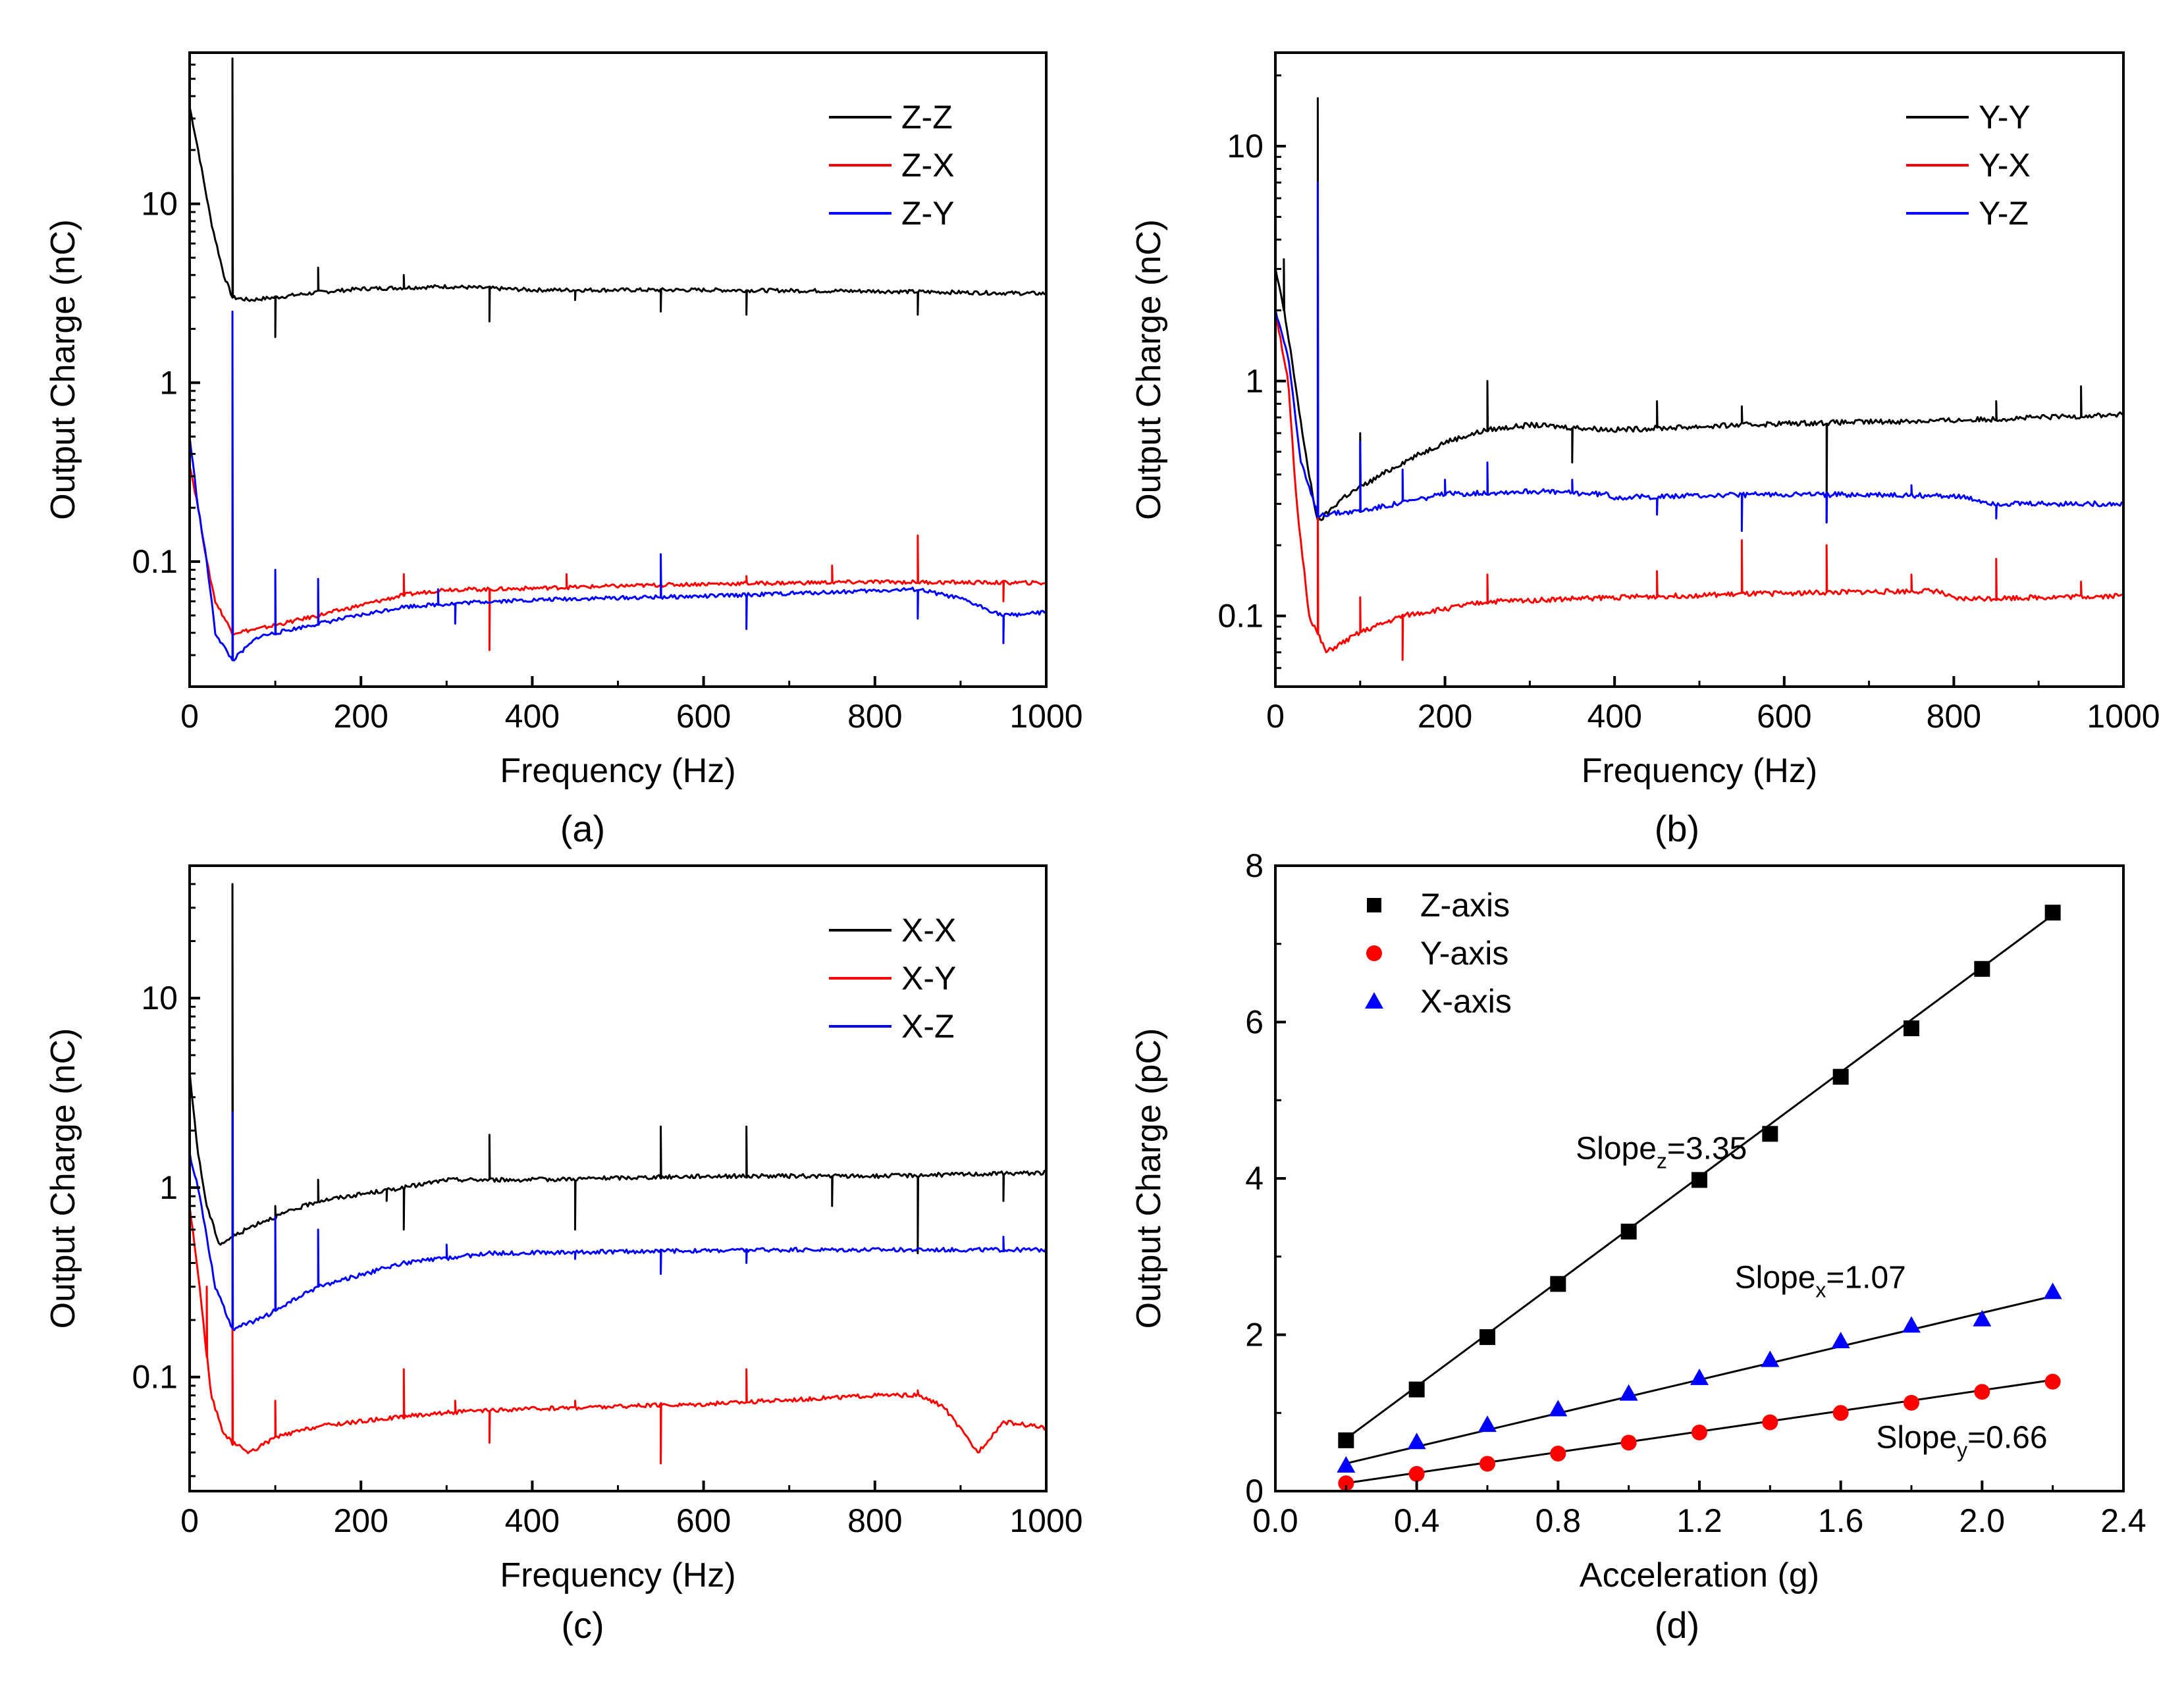  I want to click on x-axis-label: Acceleration (g), so click(1700, 1575).